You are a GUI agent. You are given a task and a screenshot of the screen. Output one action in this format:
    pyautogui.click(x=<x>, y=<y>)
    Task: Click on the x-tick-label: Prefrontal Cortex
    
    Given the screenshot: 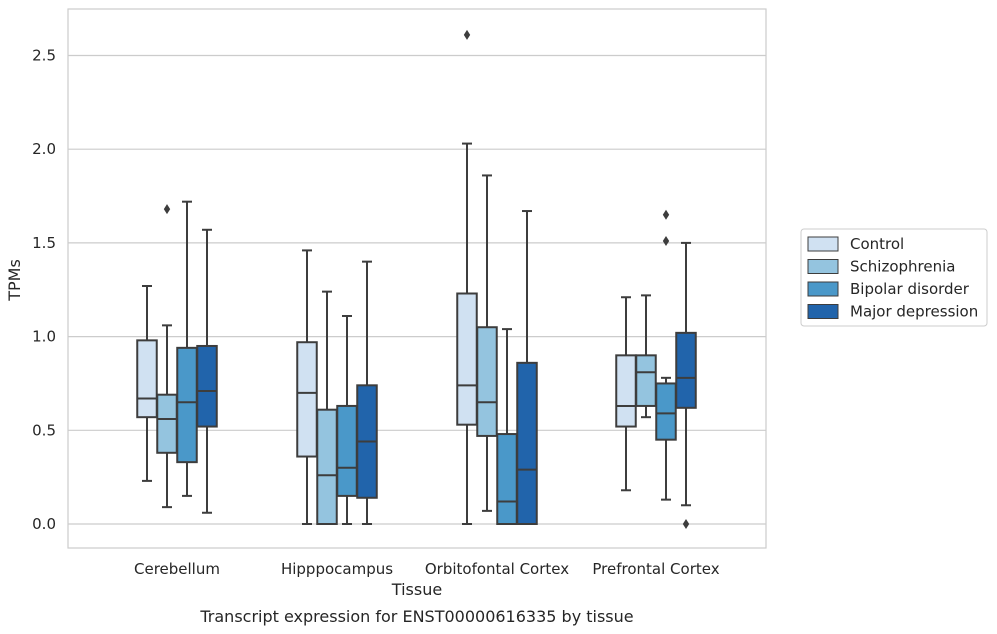 What is the action you would take?
    pyautogui.click(x=655, y=569)
    